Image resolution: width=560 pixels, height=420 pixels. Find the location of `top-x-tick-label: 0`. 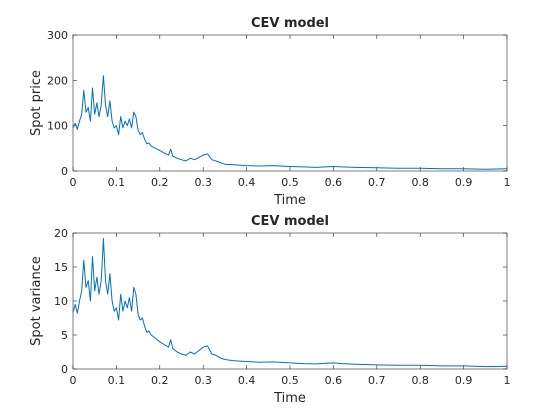

top-x-tick-label: 0 is located at coordinates (73, 182).